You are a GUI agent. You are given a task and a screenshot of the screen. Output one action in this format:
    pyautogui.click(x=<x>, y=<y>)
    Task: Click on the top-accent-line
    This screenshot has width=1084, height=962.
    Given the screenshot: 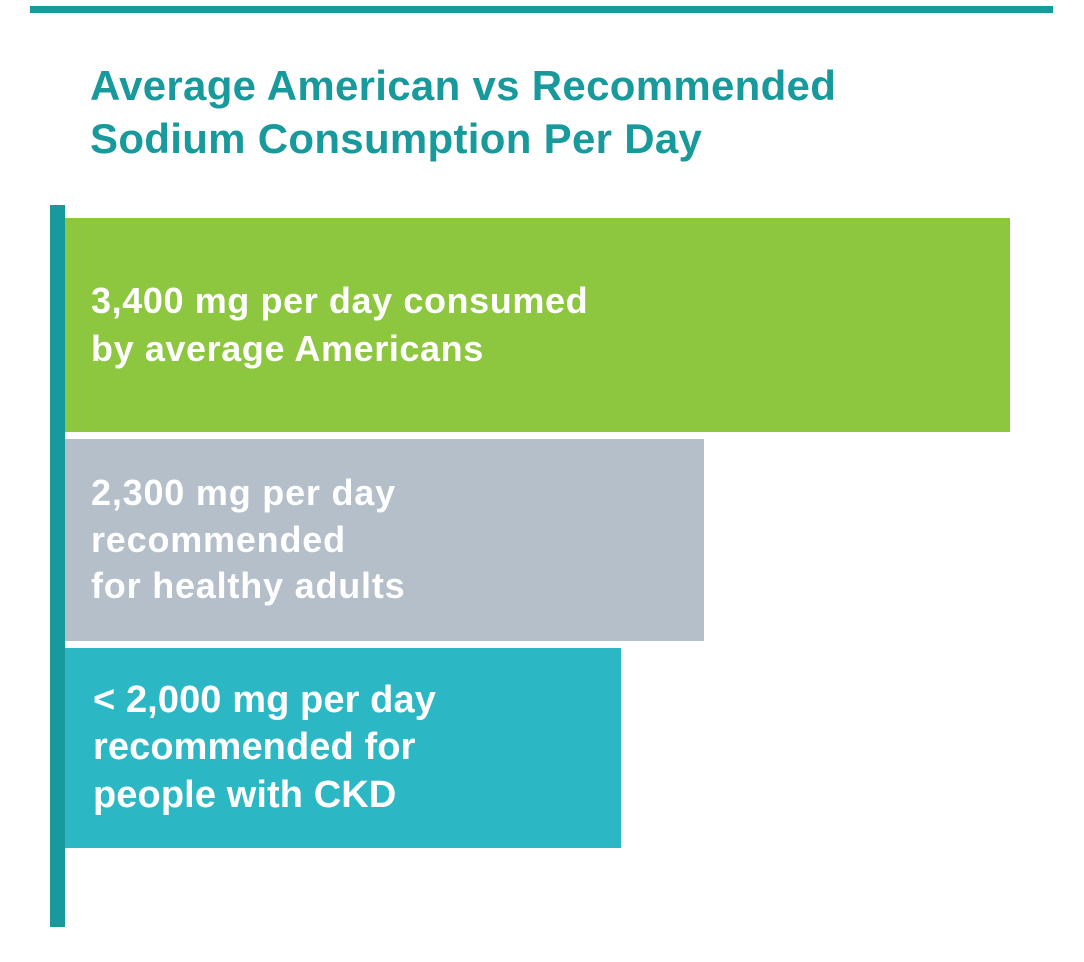 What is the action you would take?
    pyautogui.click(x=541, y=9)
    